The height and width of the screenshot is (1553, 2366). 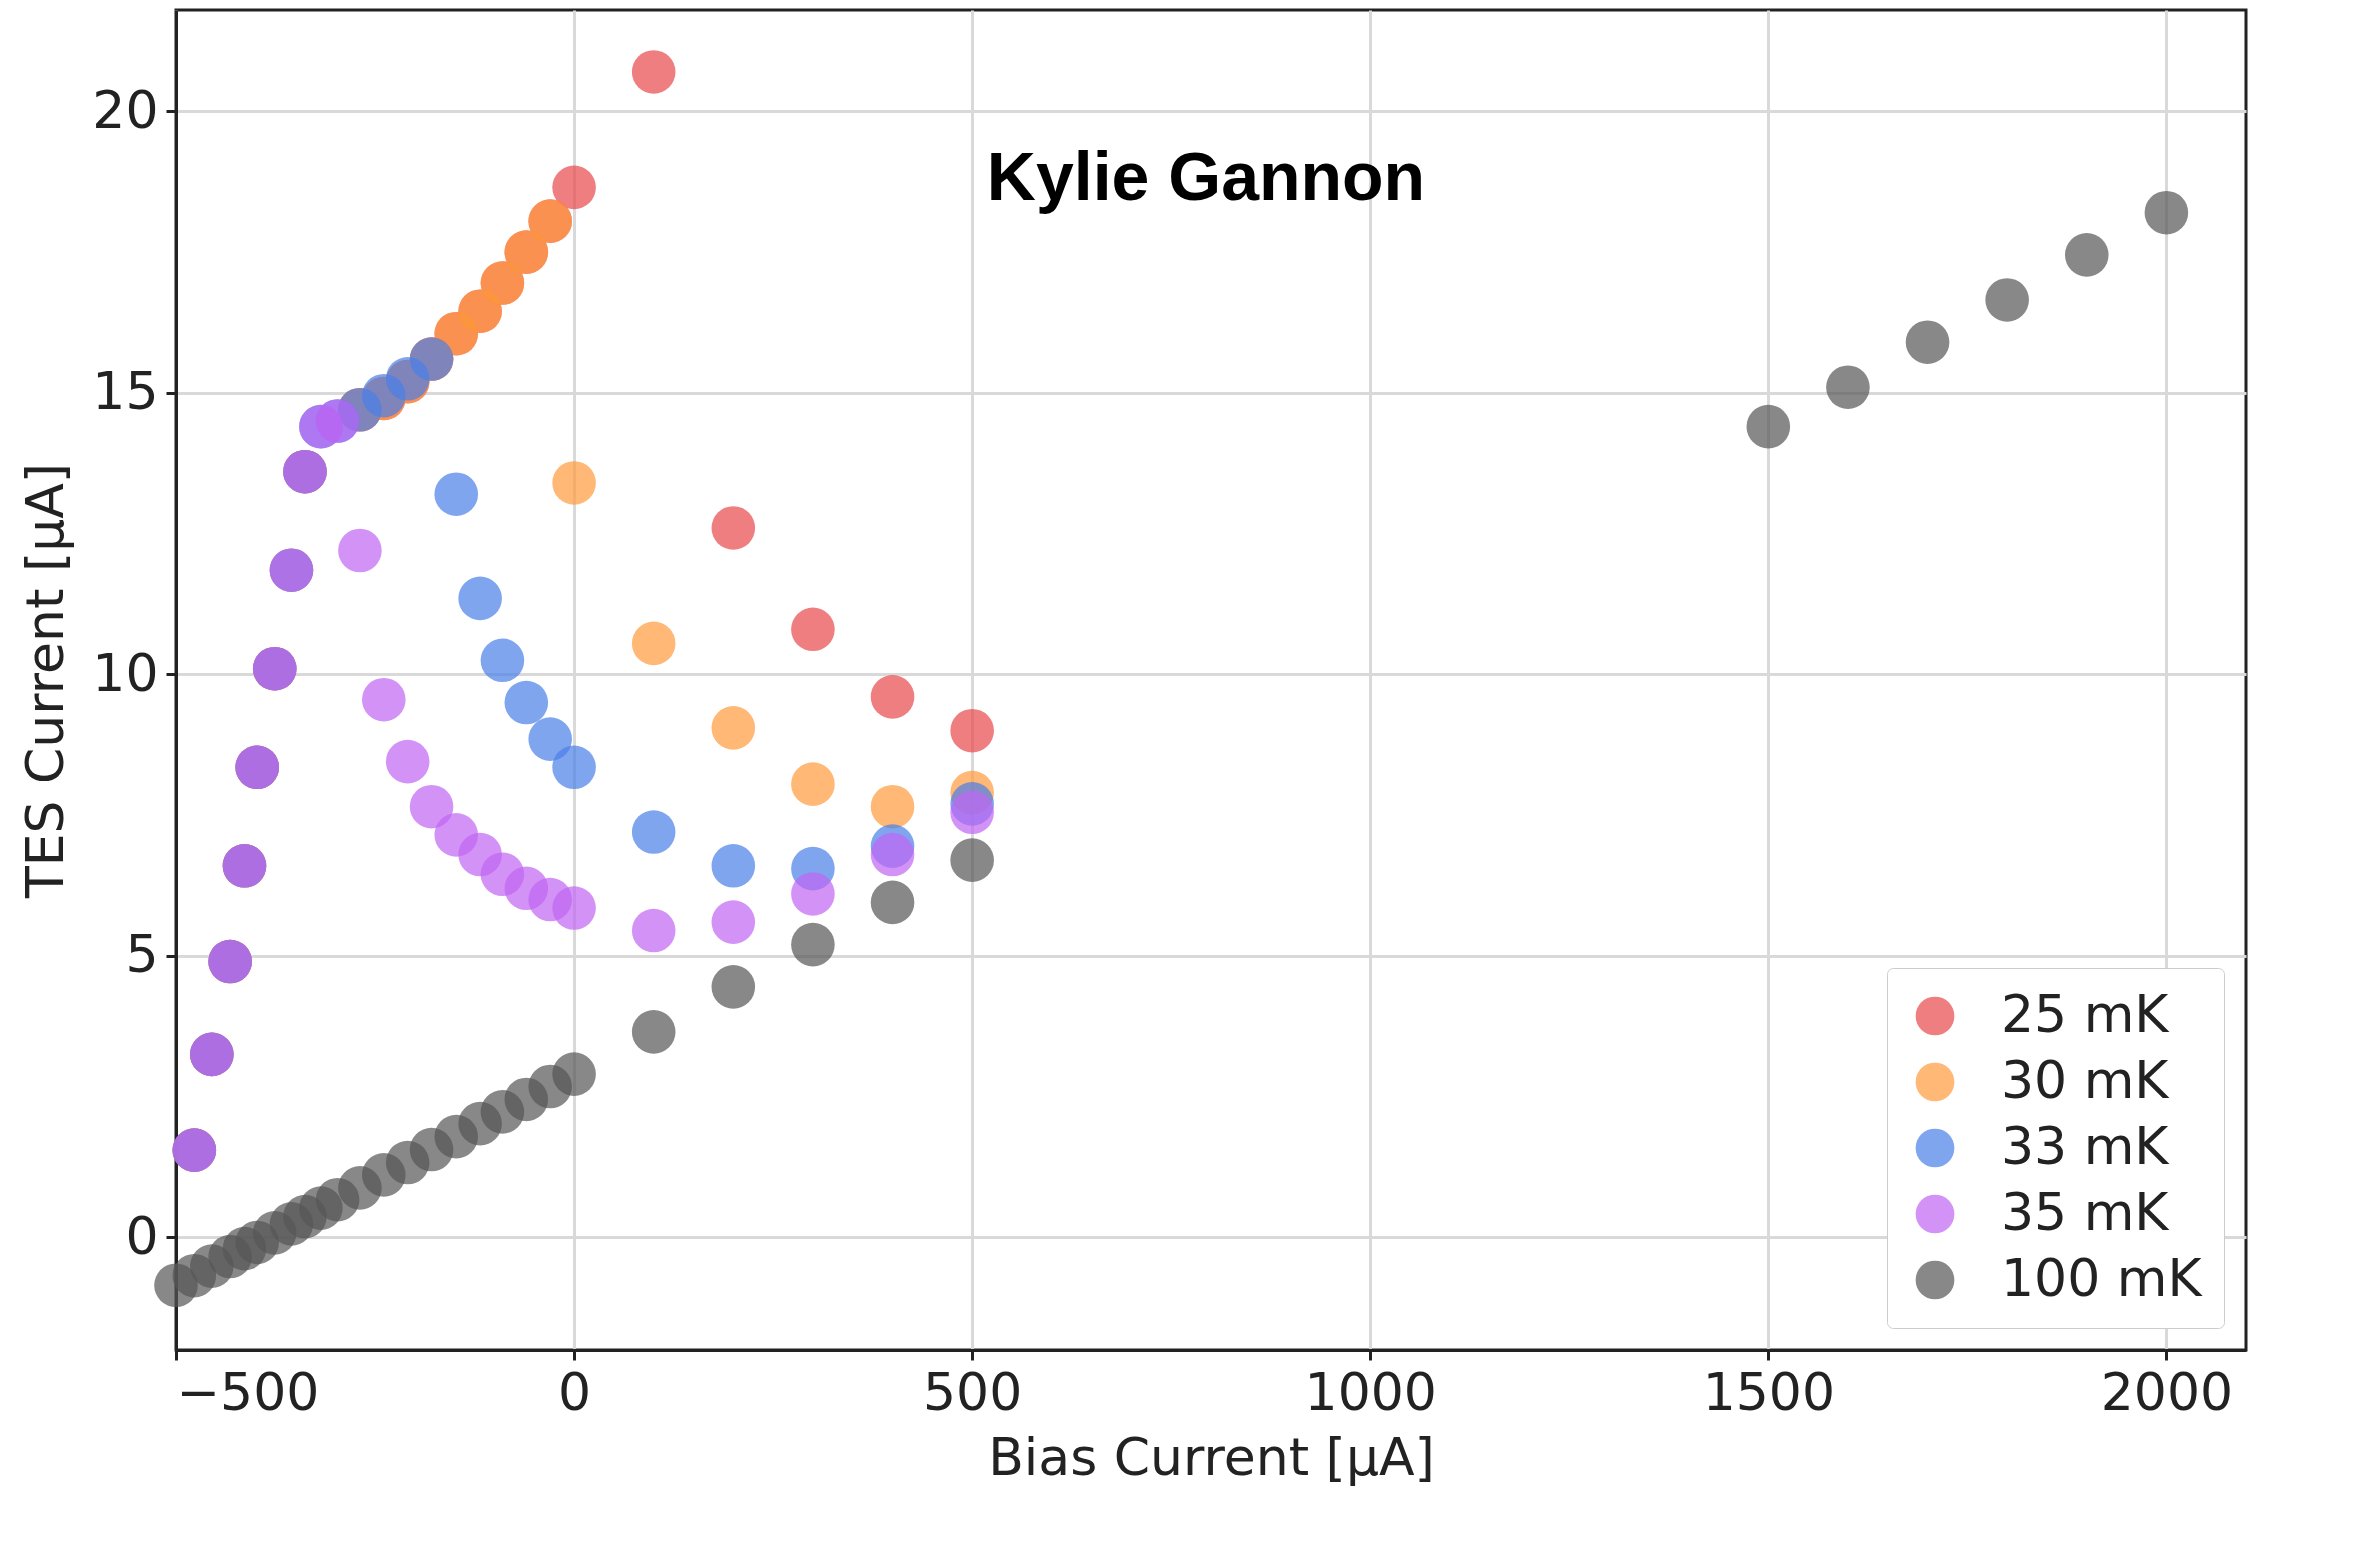 What do you see at coordinates (575, 1391) in the screenshot?
I see `x-tick-label: 0` at bounding box center [575, 1391].